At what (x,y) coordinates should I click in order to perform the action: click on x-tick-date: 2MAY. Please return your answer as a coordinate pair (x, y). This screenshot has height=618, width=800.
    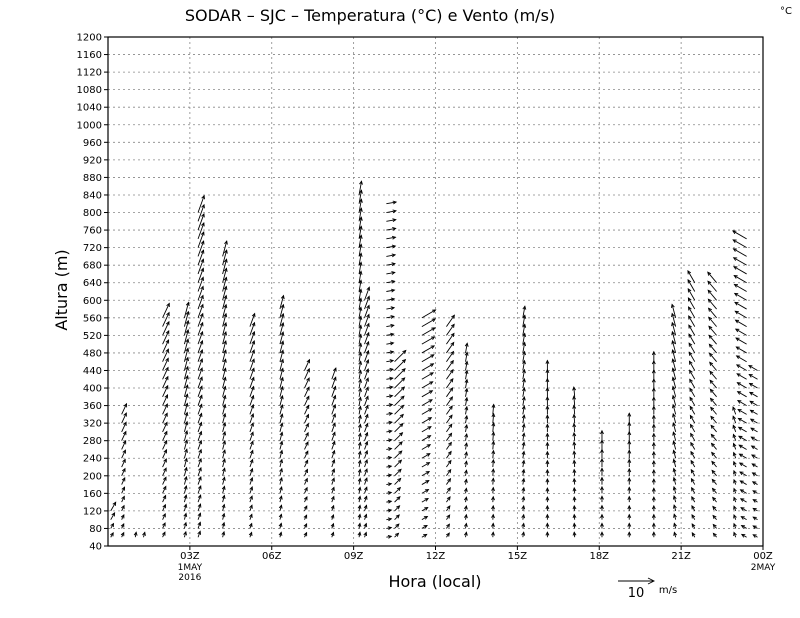
    Looking at the image, I should click on (763, 568).